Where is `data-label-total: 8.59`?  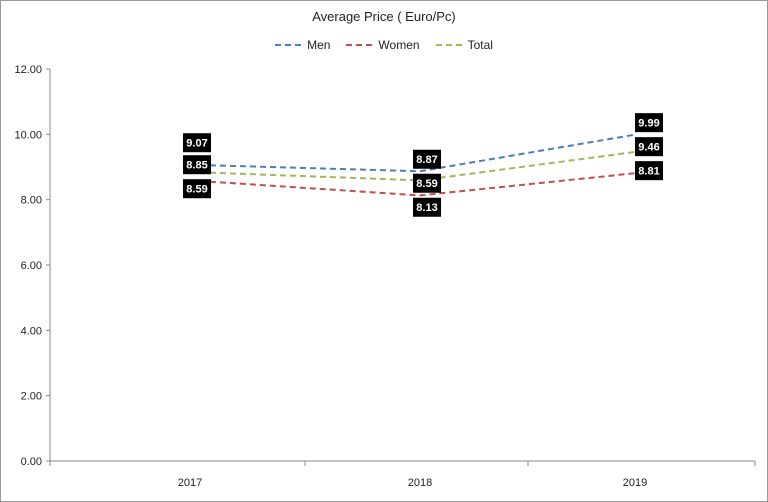 data-label-total: 8.59 is located at coordinates (426, 184).